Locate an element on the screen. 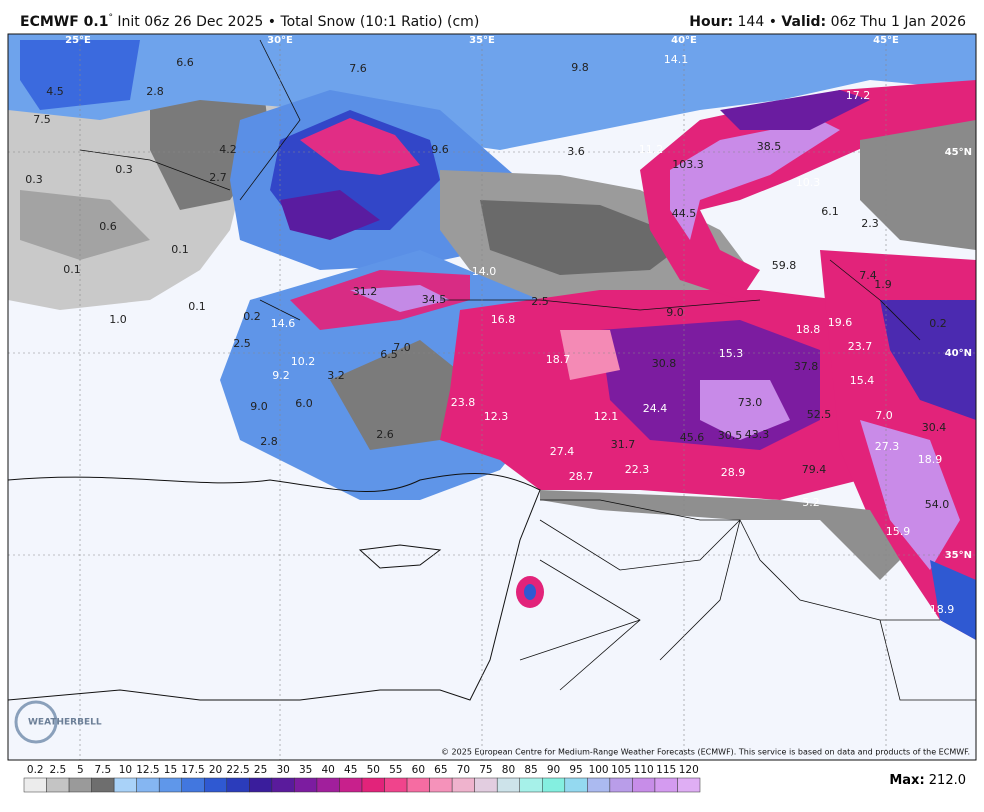 The image size is (984, 812). snow-total: 7.0 is located at coordinates (402, 347).